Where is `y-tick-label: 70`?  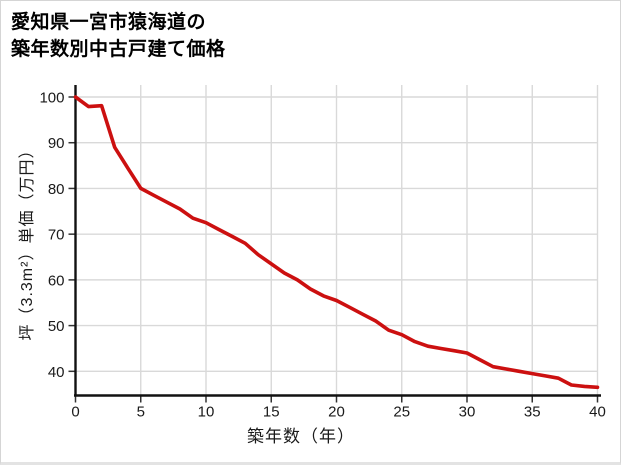 y-tick-label: 70 is located at coordinates (56, 235).